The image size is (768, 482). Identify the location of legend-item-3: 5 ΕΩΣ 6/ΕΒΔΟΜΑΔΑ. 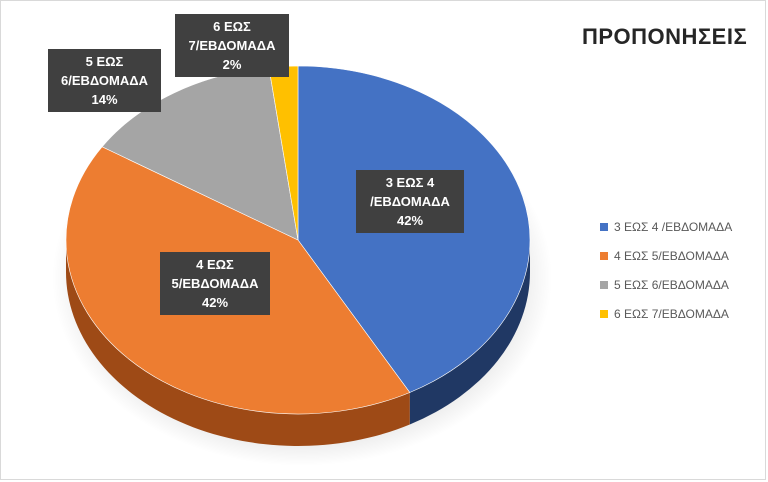
(666, 284).